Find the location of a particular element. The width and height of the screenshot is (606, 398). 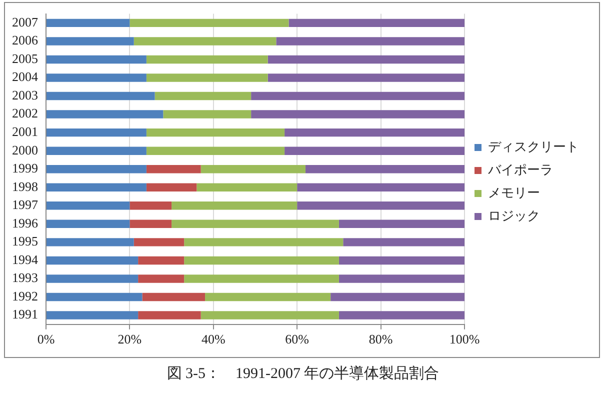

y-tick-label: 2007 is located at coordinates (25, 22).